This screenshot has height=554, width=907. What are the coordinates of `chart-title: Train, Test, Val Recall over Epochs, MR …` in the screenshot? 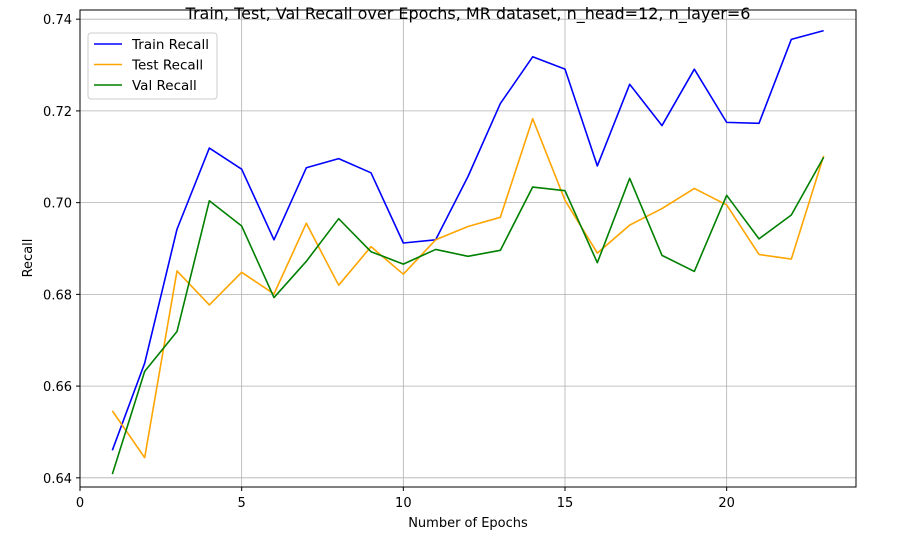 It's located at (468, 14).